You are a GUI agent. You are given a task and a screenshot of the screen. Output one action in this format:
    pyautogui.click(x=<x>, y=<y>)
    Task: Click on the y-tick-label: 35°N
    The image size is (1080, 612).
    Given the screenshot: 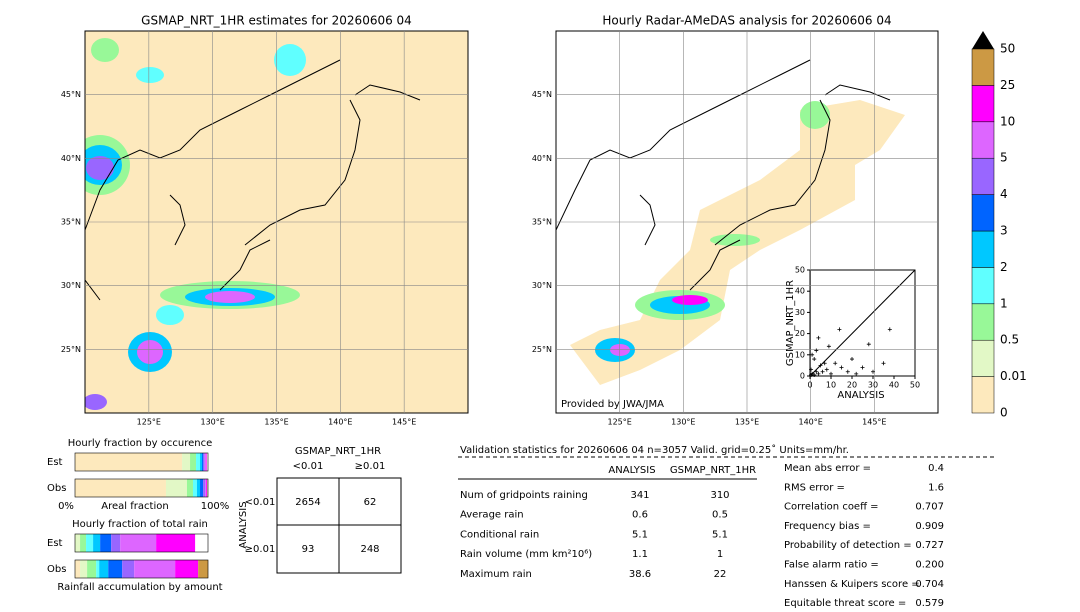 What is the action you would take?
    pyautogui.click(x=71, y=222)
    